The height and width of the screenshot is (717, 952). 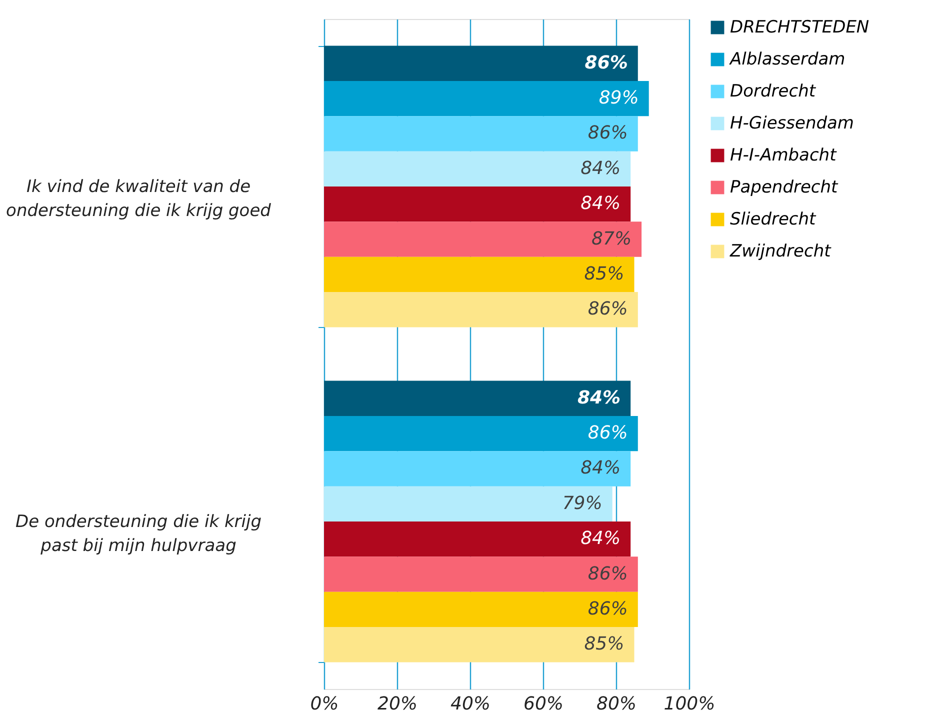 I want to click on legend-label: Papendrecht, so click(x=785, y=188).